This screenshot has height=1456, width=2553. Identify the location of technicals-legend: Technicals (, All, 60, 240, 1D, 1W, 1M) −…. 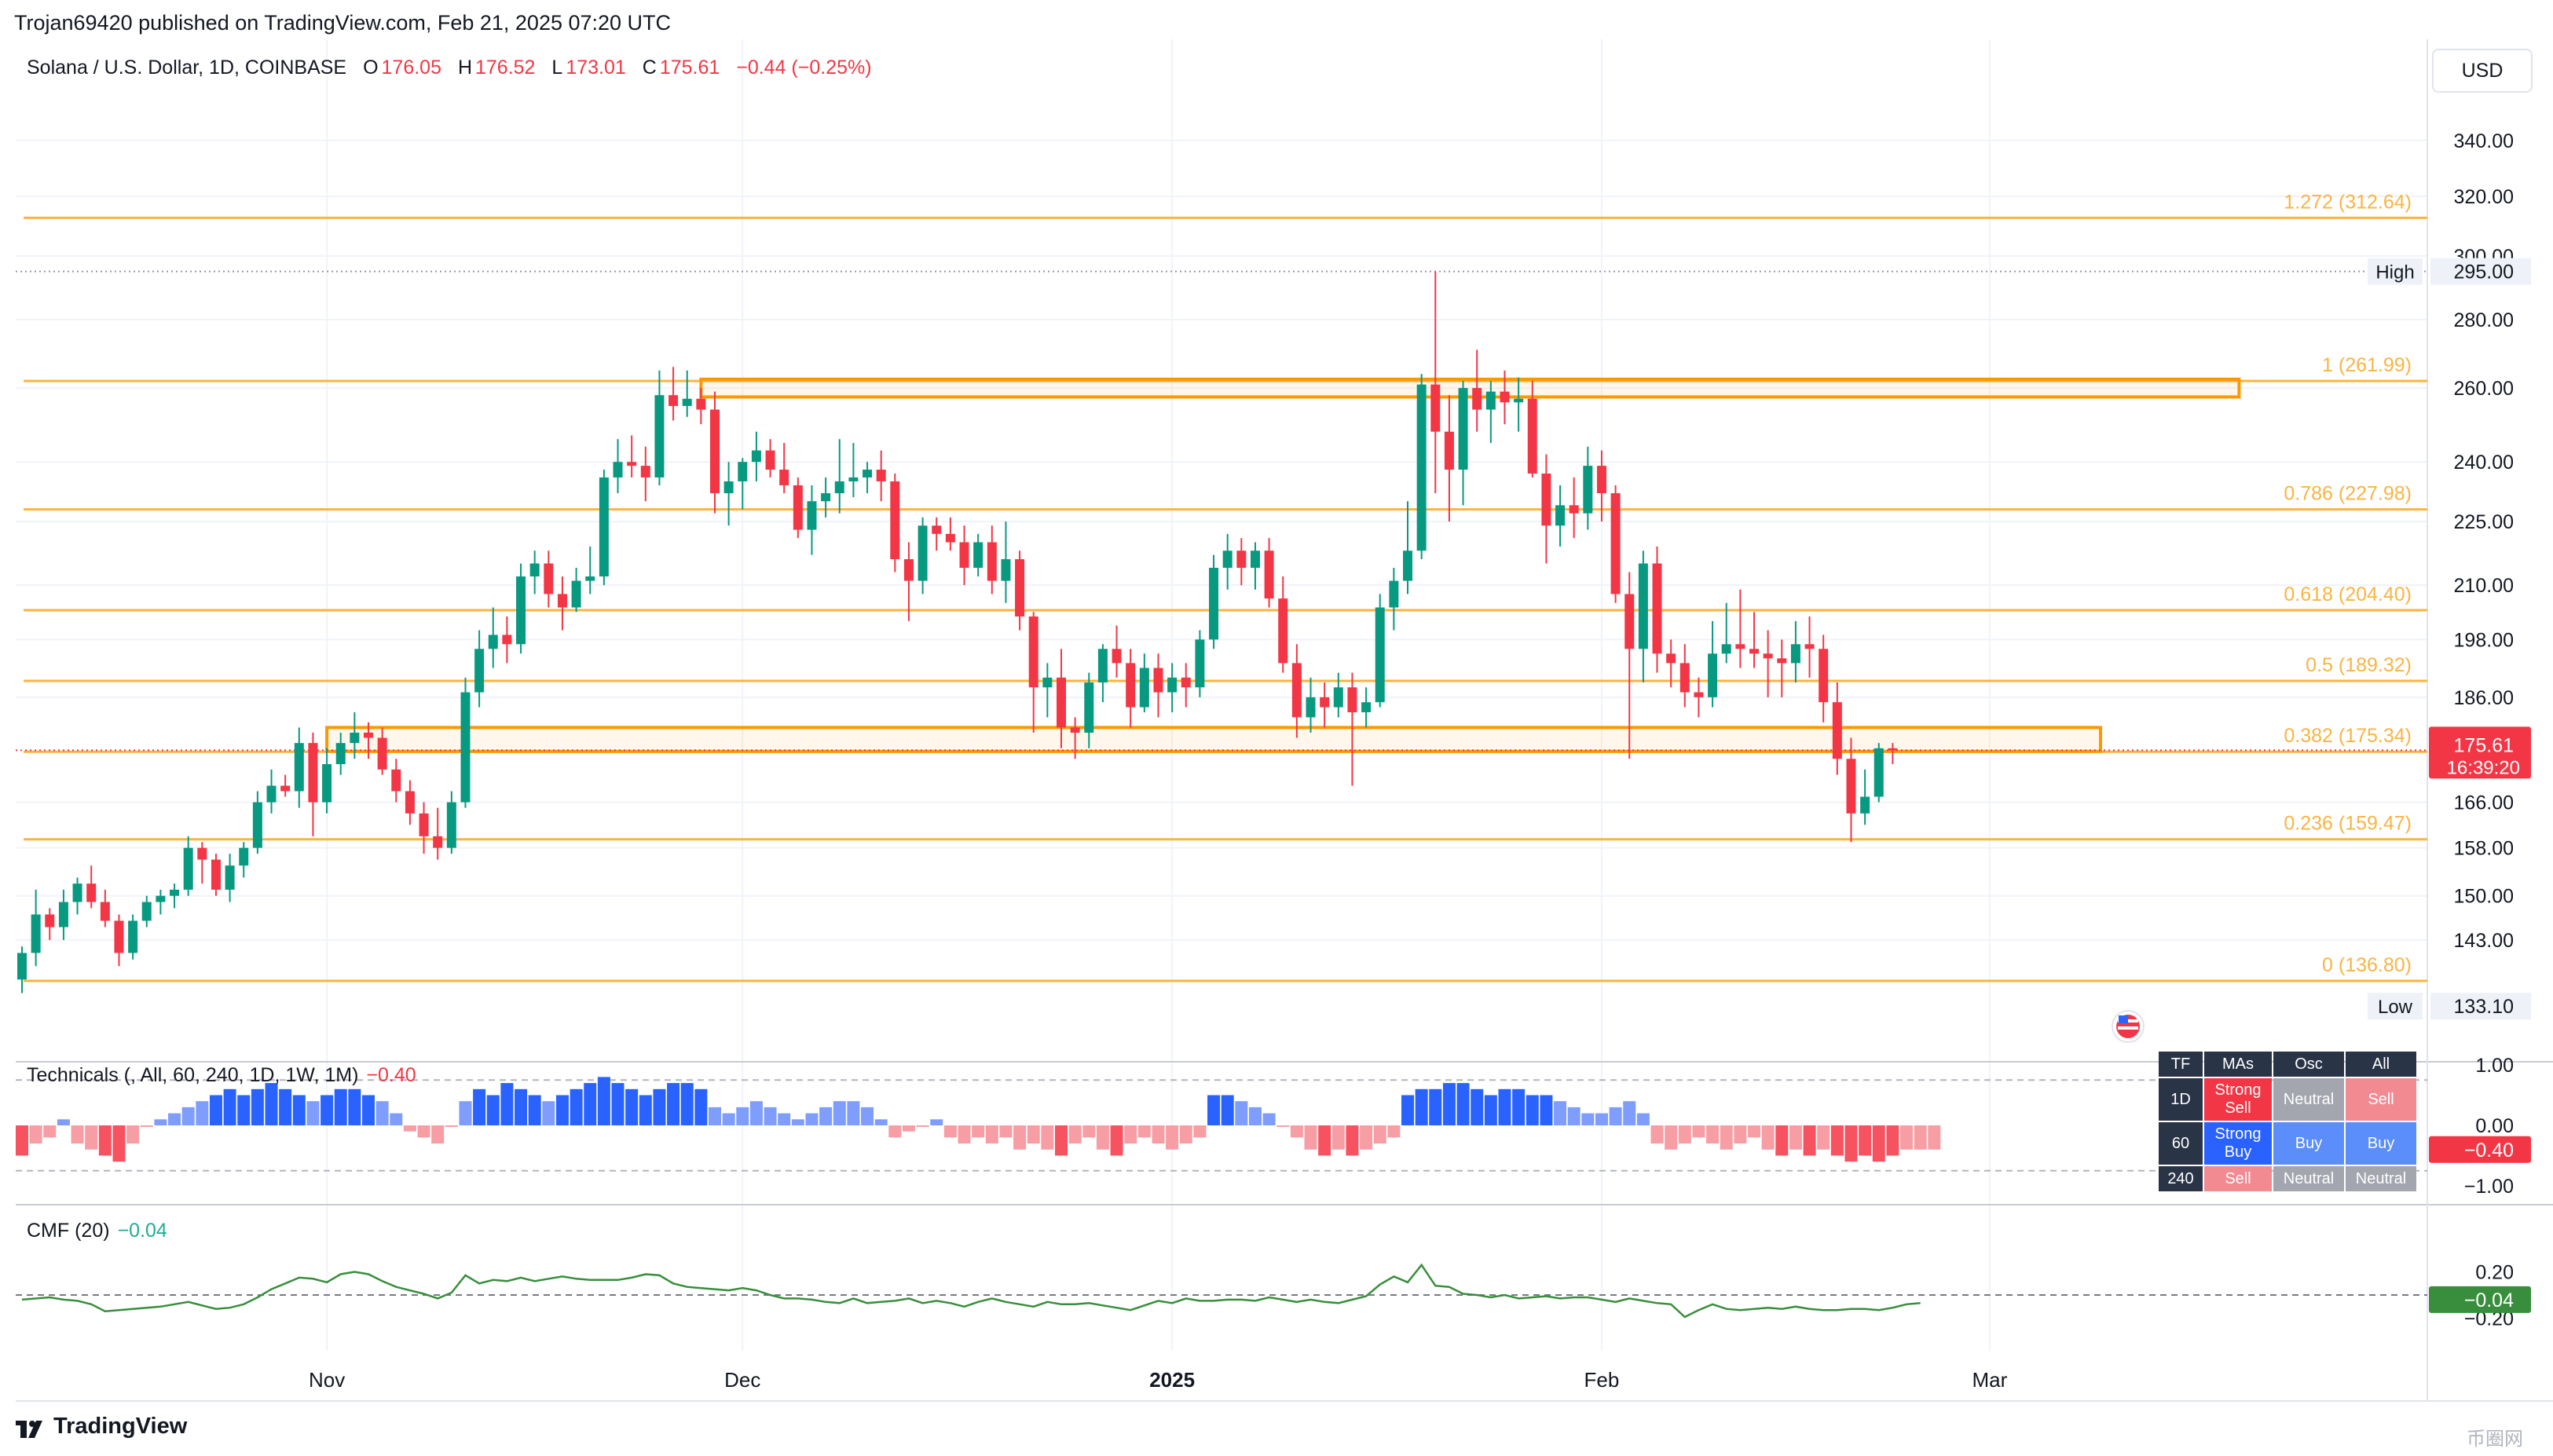
(221, 1075).